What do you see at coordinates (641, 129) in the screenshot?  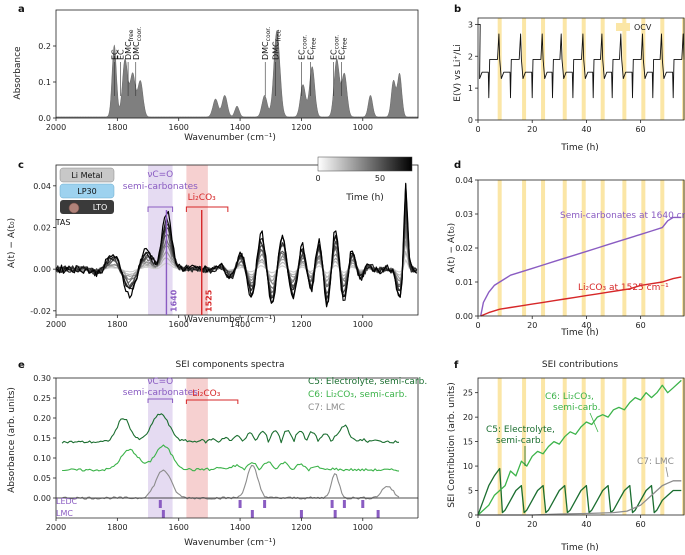 I see `b-xtick-label: 60` at bounding box center [641, 129].